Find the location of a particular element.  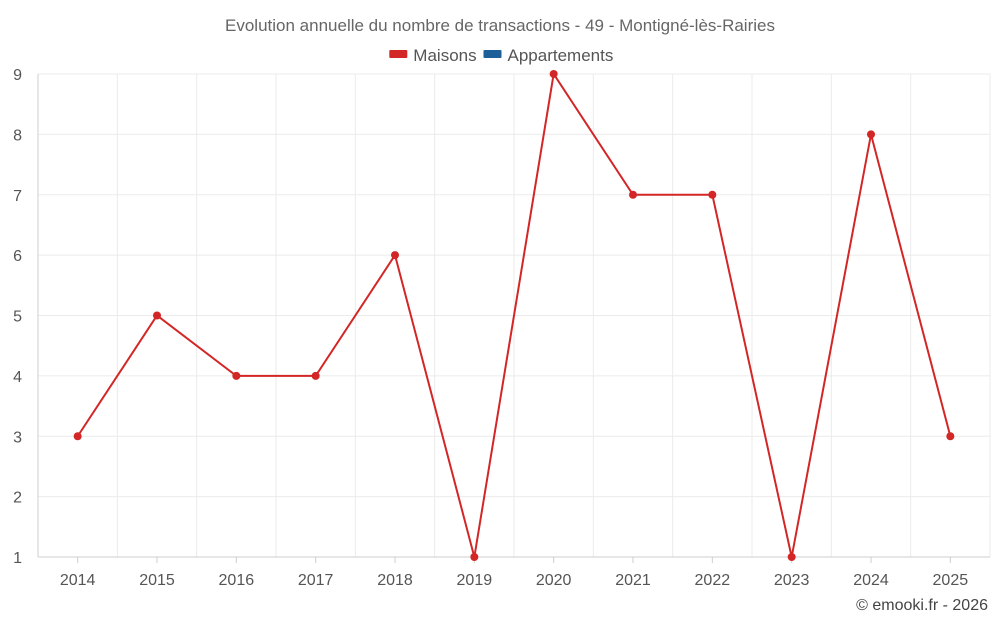

y-tick-label: 2 is located at coordinates (17, 498).